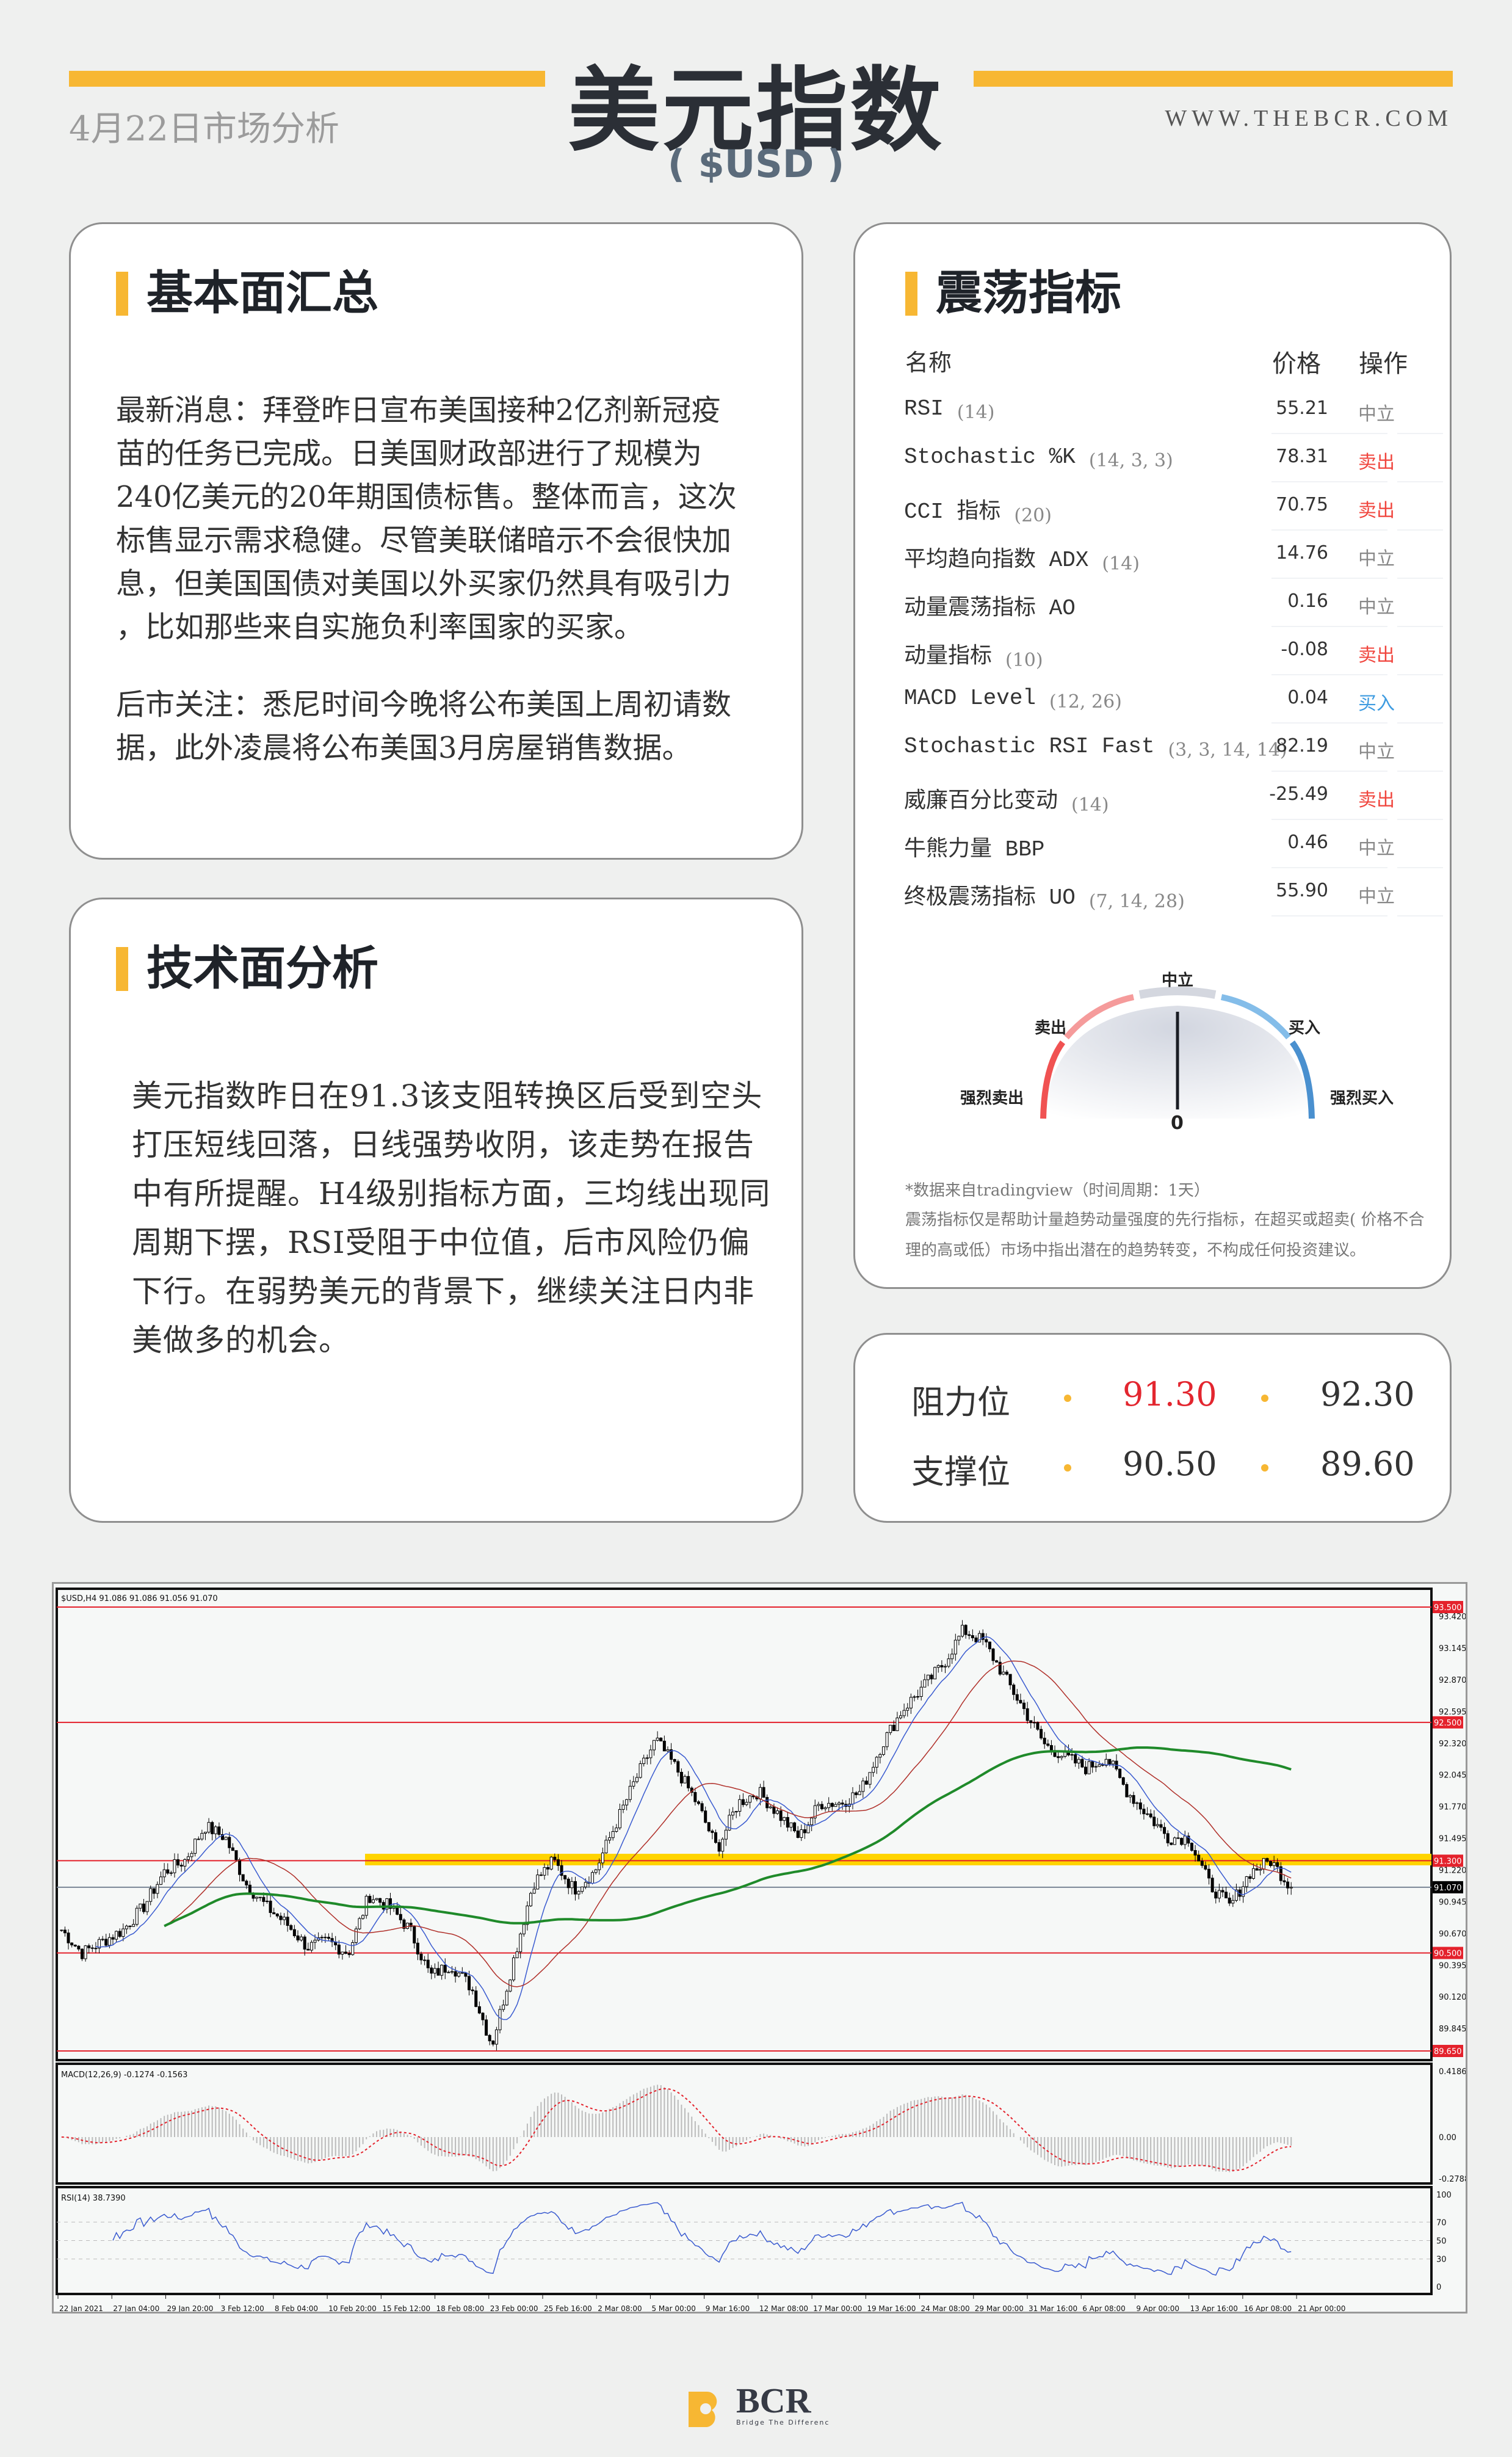 Image resolution: width=1512 pixels, height=2457 pixels. Describe the element at coordinates (136, 2308) in the screenshot. I see `date-tick: 27 Jan 04:00` at that location.